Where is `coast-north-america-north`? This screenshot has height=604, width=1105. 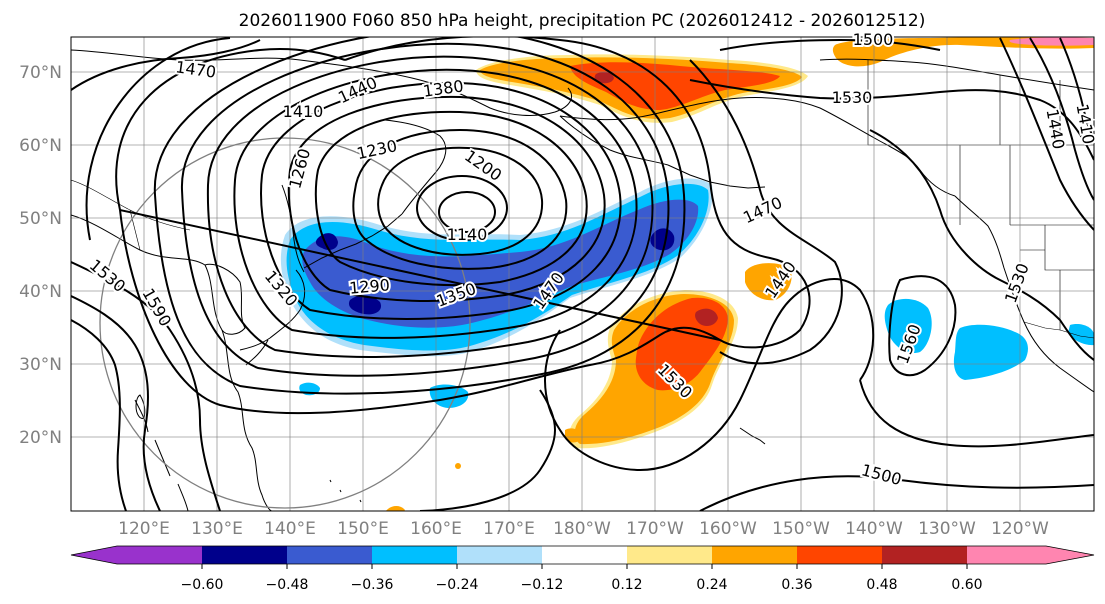 coast-north-america-north is located at coordinates (956, 74).